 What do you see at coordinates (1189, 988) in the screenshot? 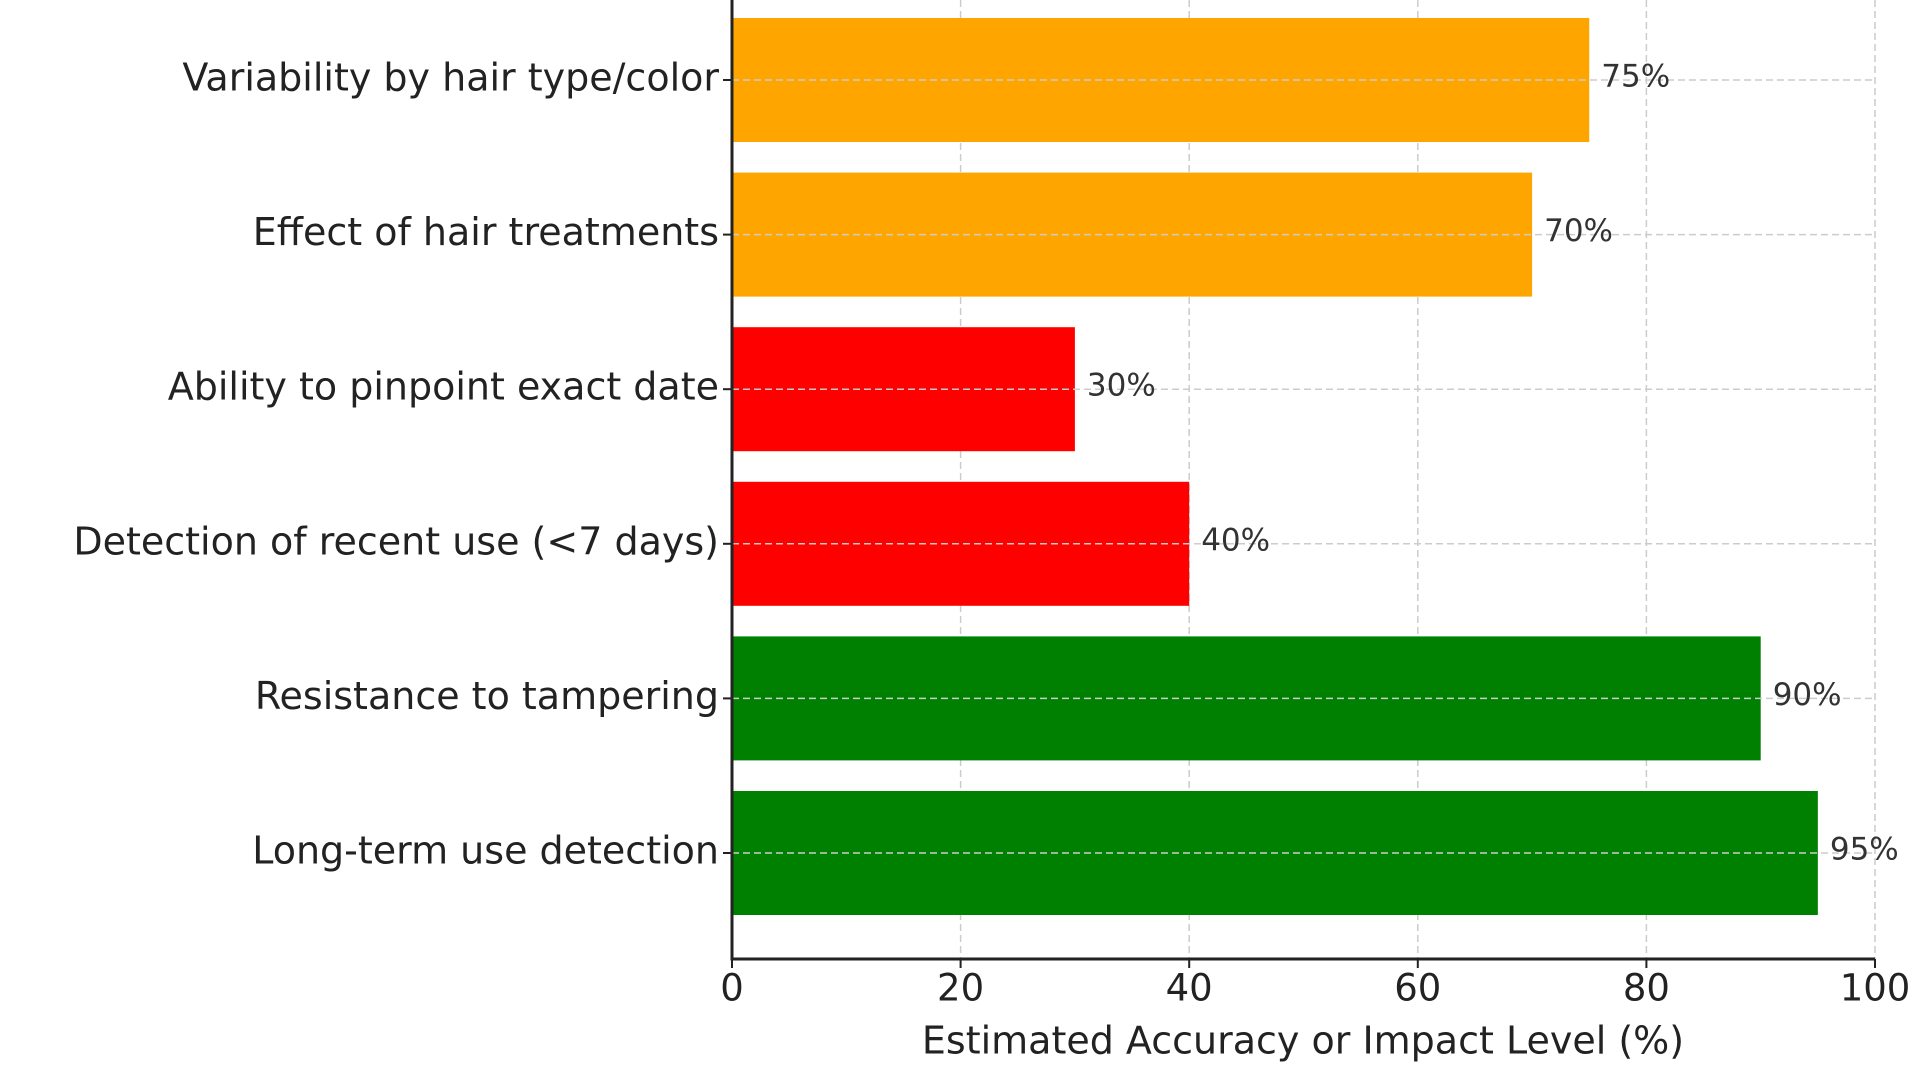
I see `x-tick-label: 40` at bounding box center [1189, 988].